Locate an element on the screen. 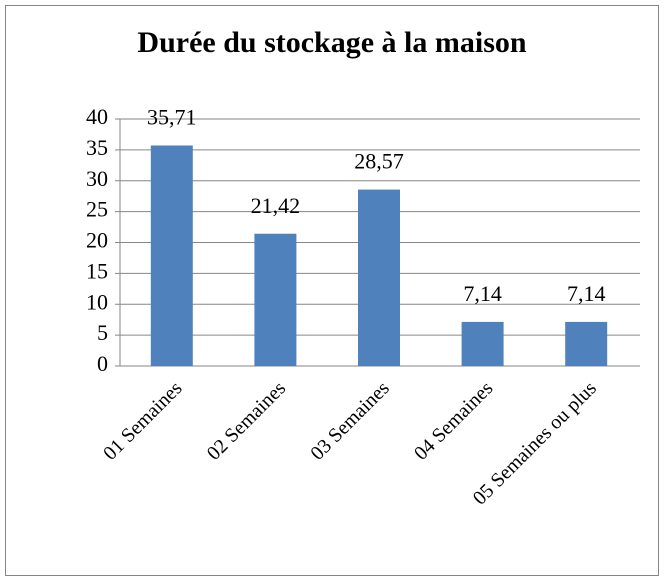  value-label: 28,57 is located at coordinates (379, 161).